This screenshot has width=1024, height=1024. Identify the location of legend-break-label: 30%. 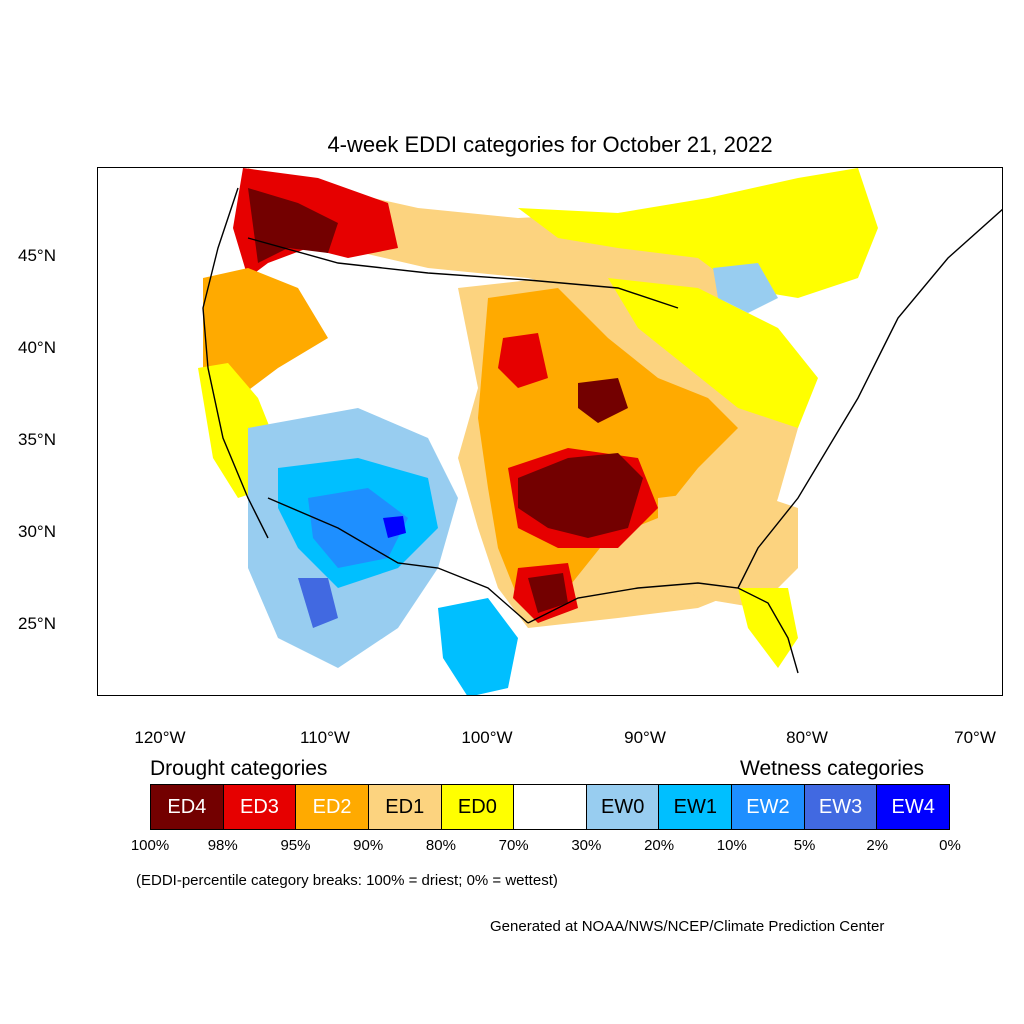
(586, 845).